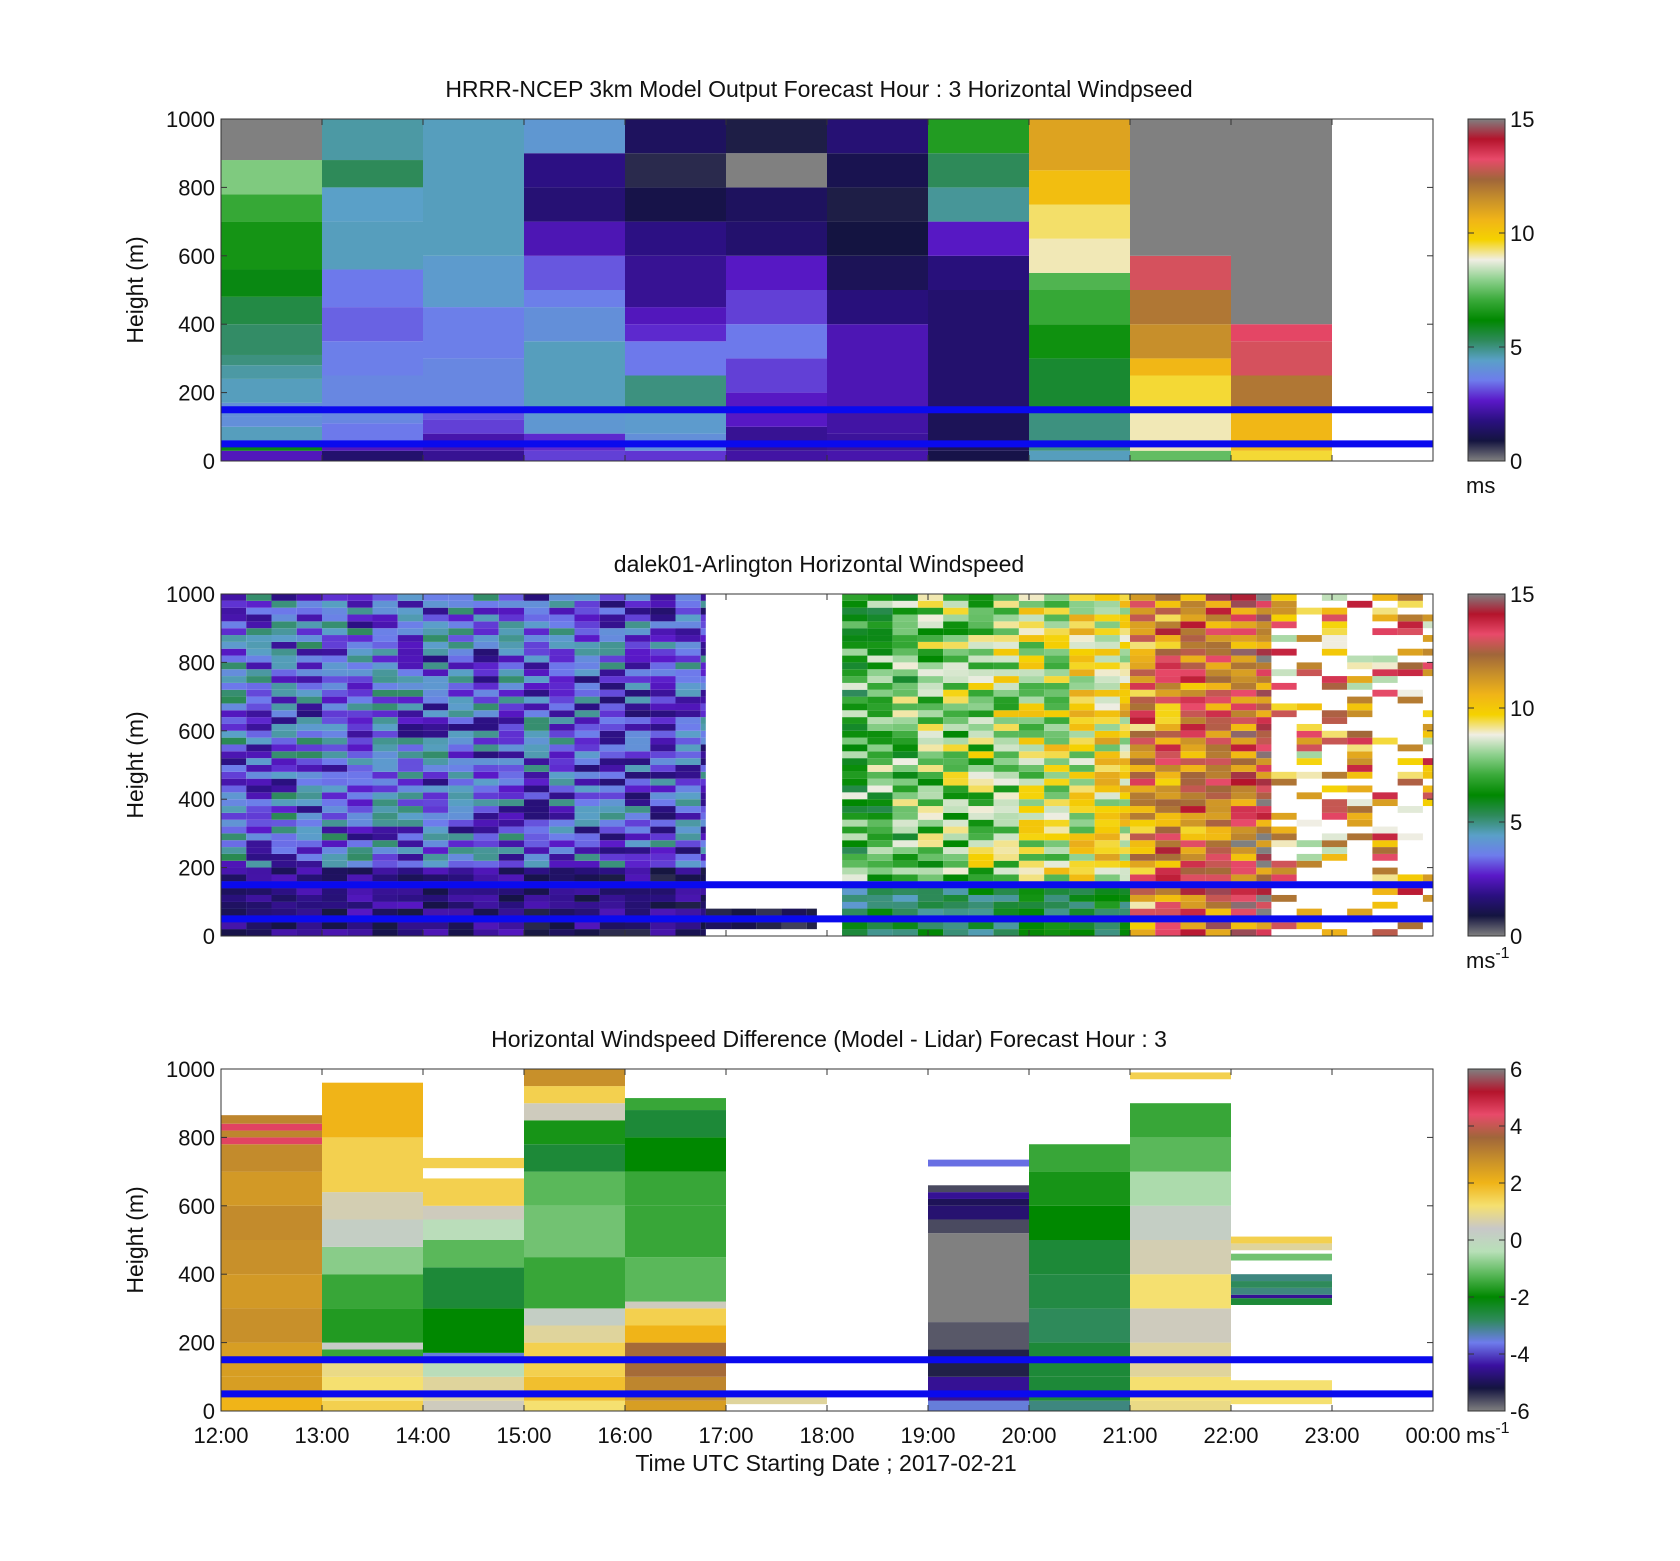 The width and height of the screenshot is (1680, 1561). I want to click on colorbar-tick-label: 0, so click(1516, 1240).